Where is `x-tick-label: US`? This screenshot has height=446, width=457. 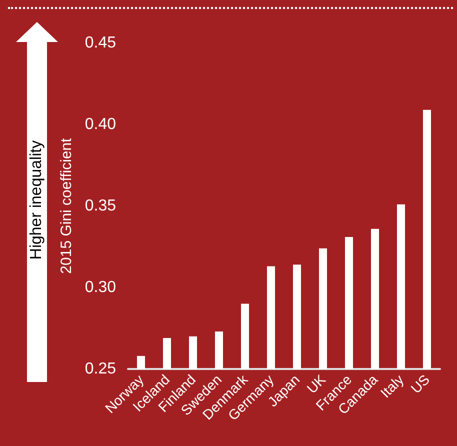
x-tick-label: US is located at coordinates (420, 383).